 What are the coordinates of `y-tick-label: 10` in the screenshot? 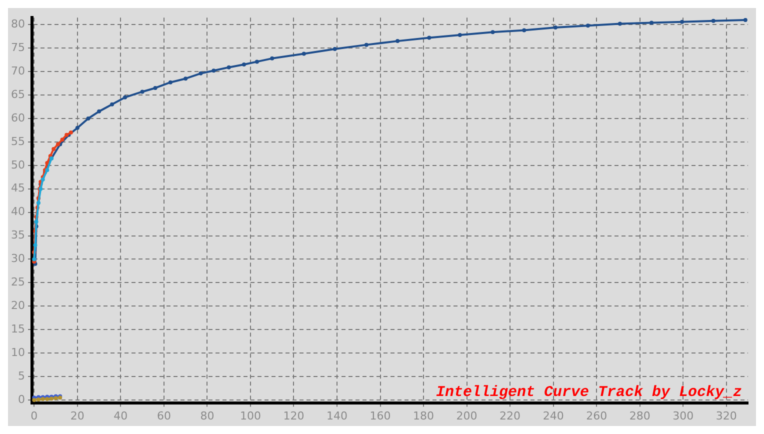 It's located at (17, 352).